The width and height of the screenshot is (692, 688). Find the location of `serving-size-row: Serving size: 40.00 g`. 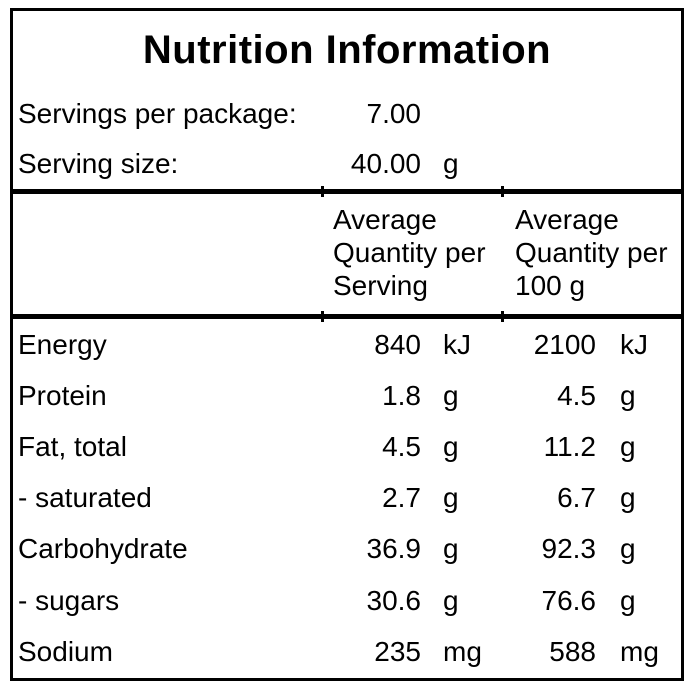

serving-size-row: Serving size: 40.00 g is located at coordinates (347, 164).